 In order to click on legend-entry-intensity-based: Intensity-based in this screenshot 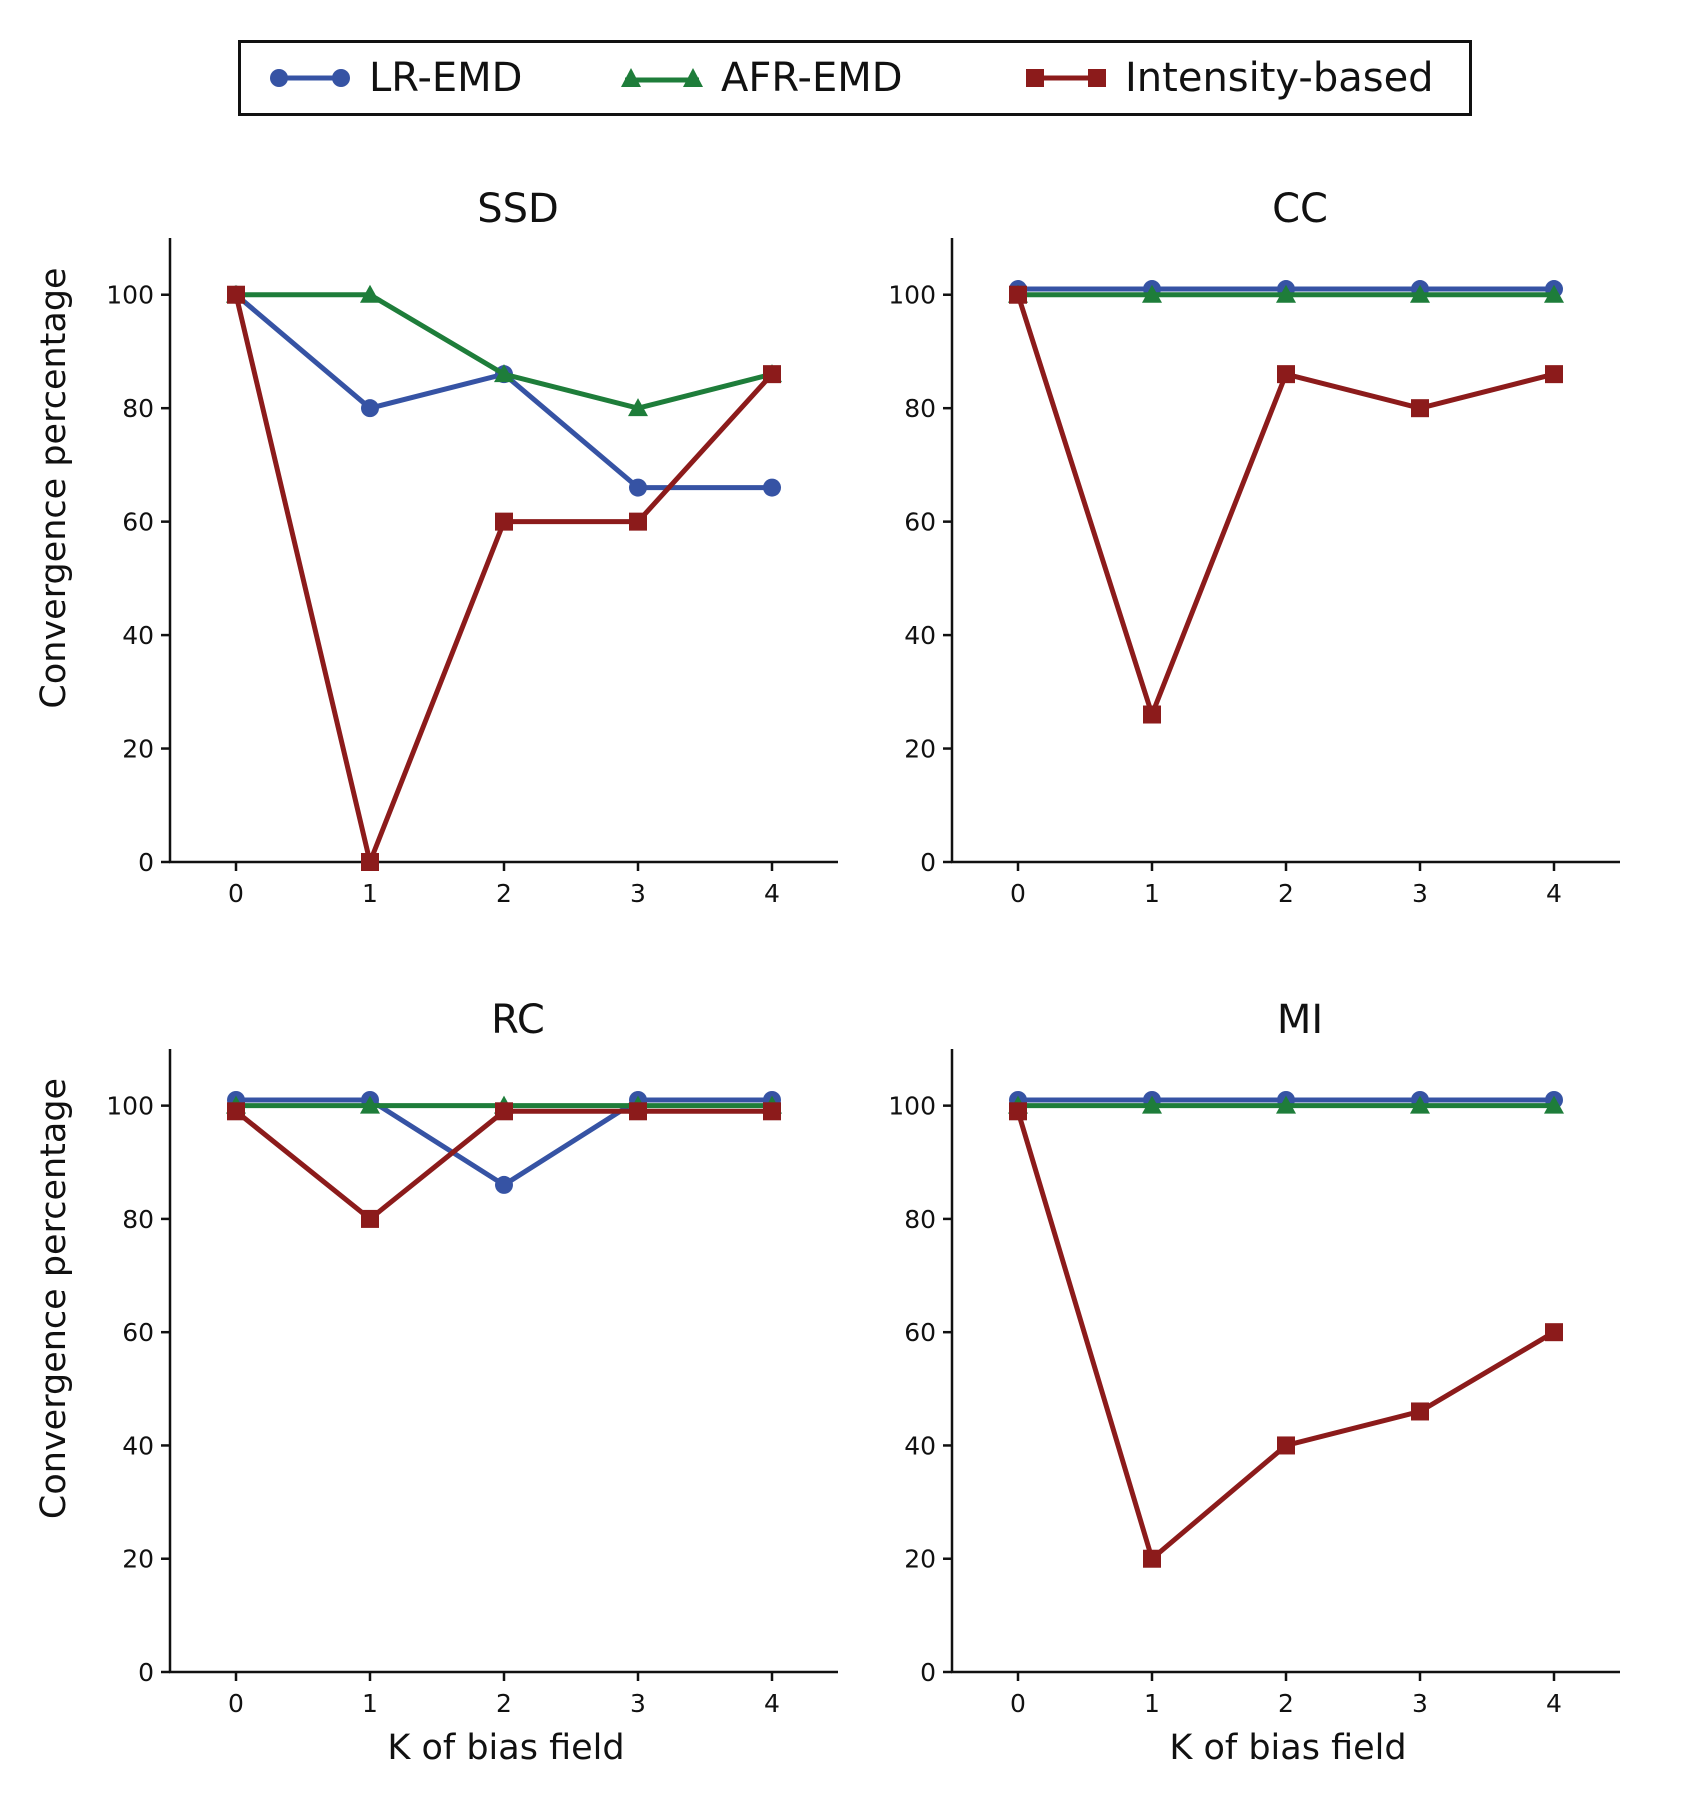, I will do `click(1228, 78)`.